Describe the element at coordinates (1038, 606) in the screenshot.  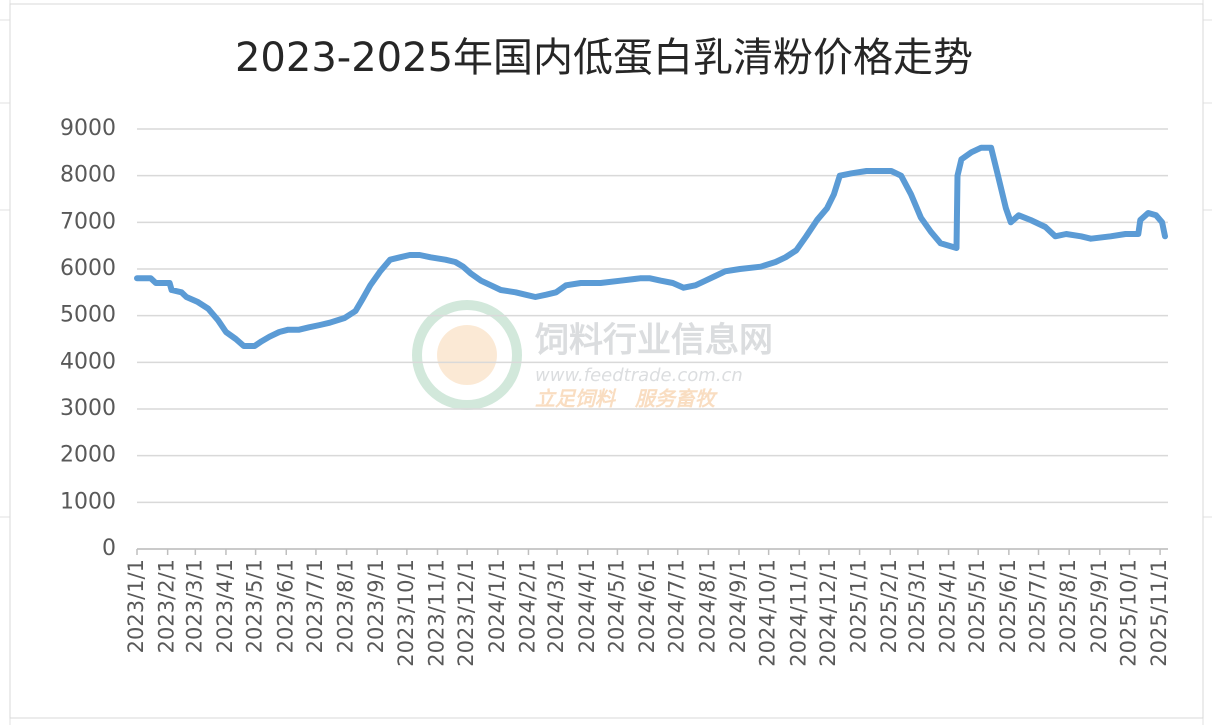
I see `x-tick-label: 2025/7/1` at that location.